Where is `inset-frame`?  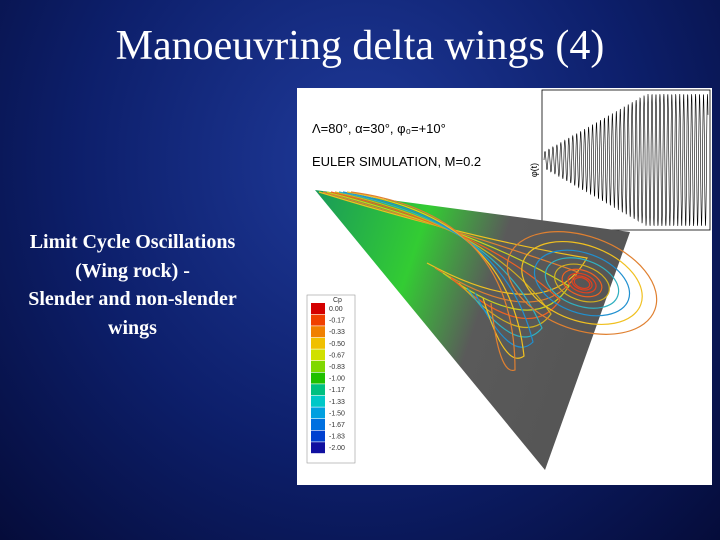 inset-frame is located at coordinates (626, 160).